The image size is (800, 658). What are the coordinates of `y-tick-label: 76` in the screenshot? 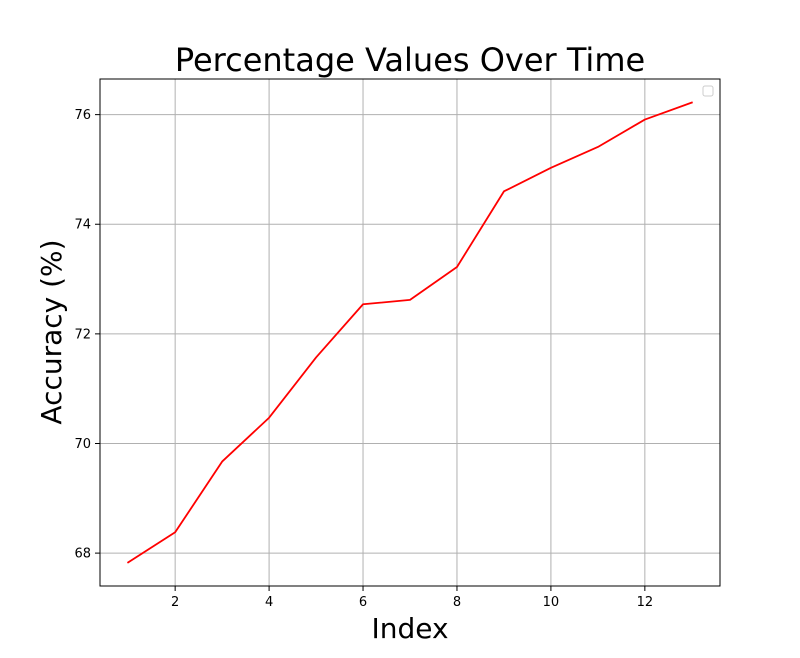 It's located at (82, 115).